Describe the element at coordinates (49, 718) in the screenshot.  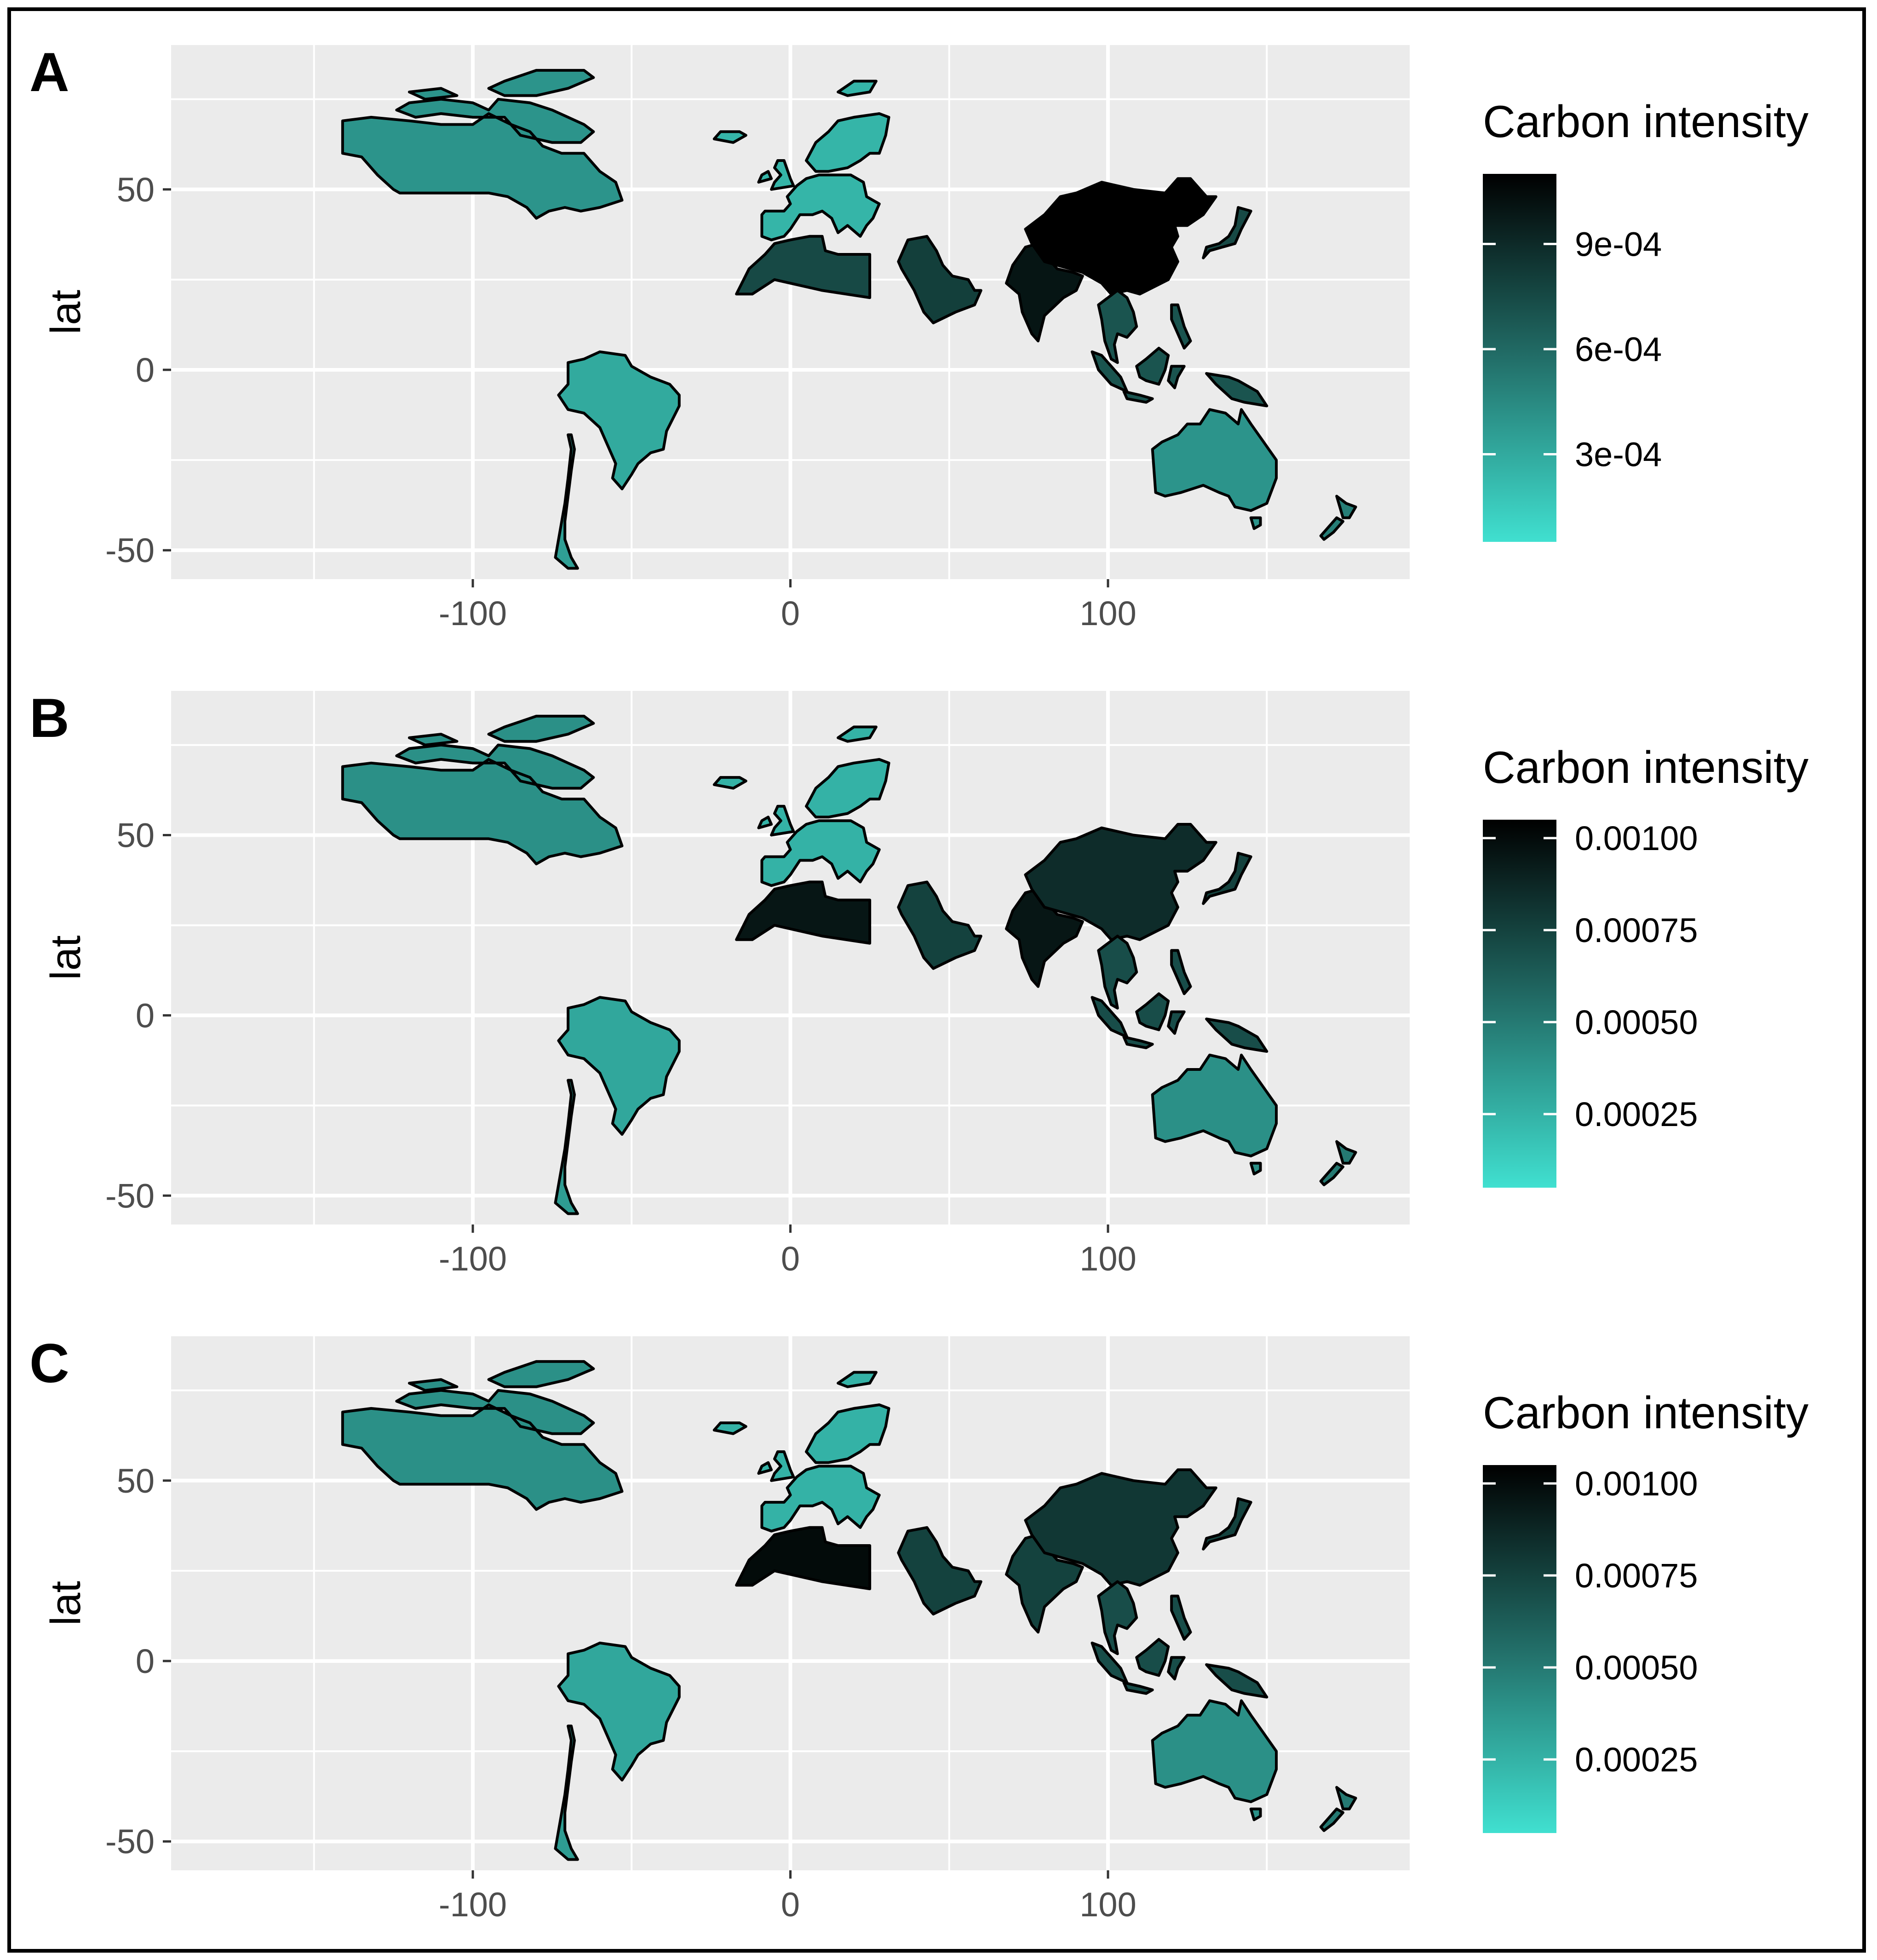
I see `panel-label: B` at that location.